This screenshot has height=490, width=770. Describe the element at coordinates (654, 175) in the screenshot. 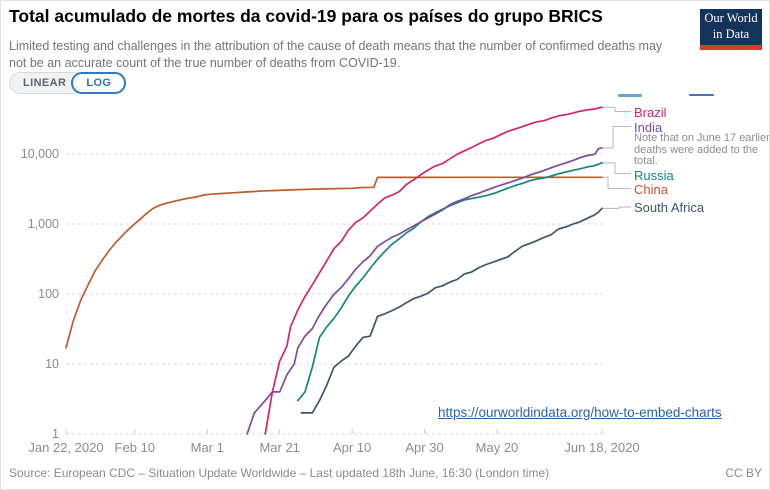

I see `legend-label-russia: Russia` at that location.